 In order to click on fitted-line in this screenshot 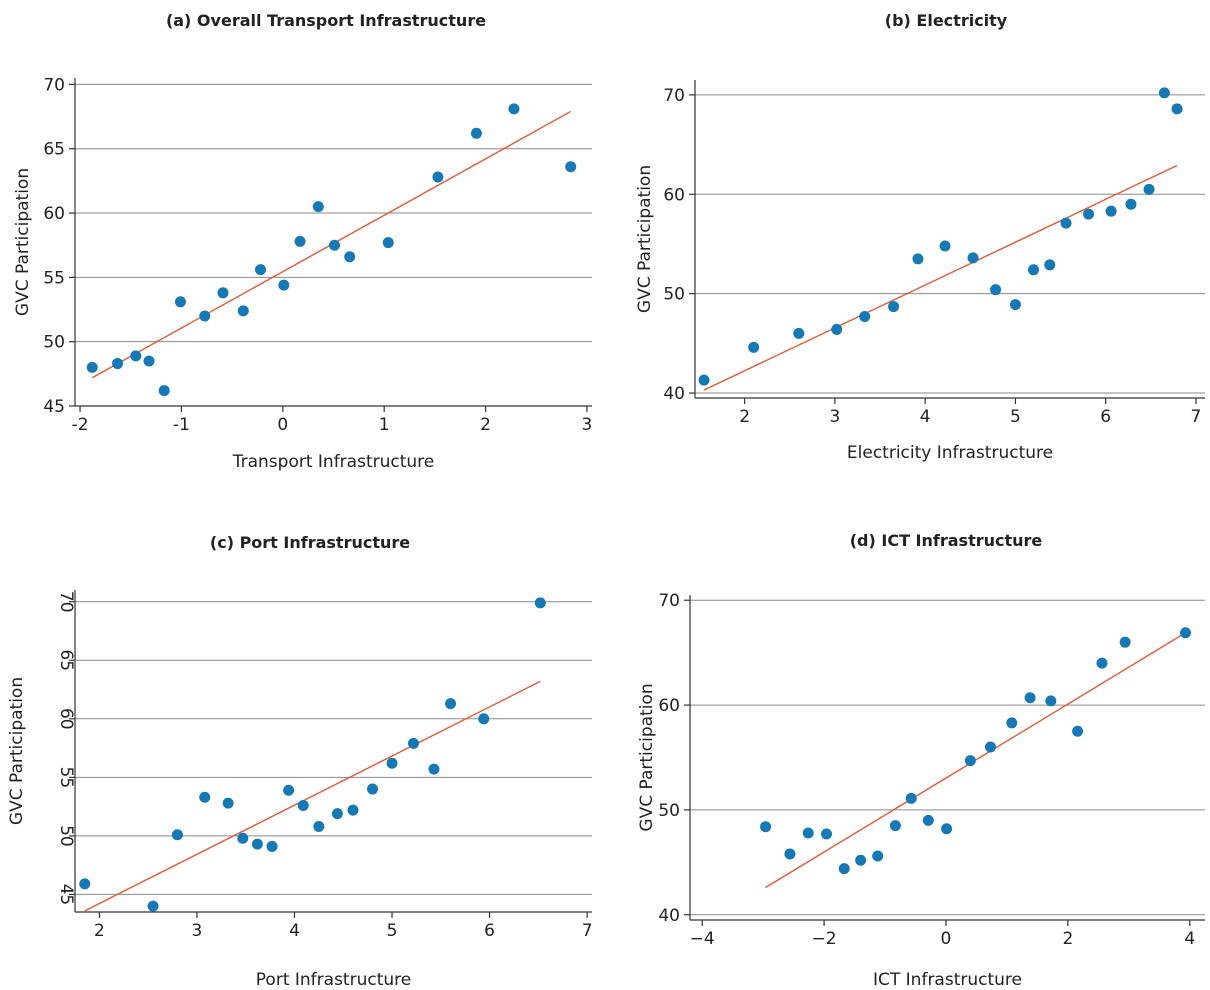, I will do `click(312, 796)`.